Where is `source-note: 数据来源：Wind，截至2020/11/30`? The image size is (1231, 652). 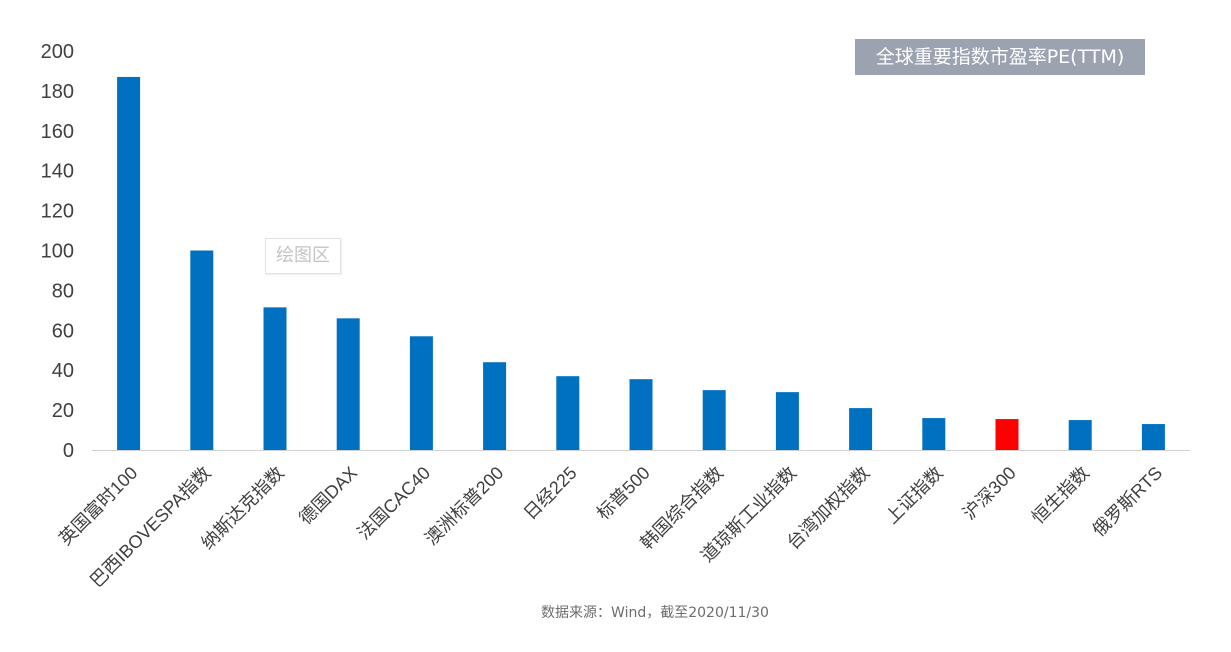
source-note: 数据来源：Wind，截至2020/11/30 is located at coordinates (655, 613).